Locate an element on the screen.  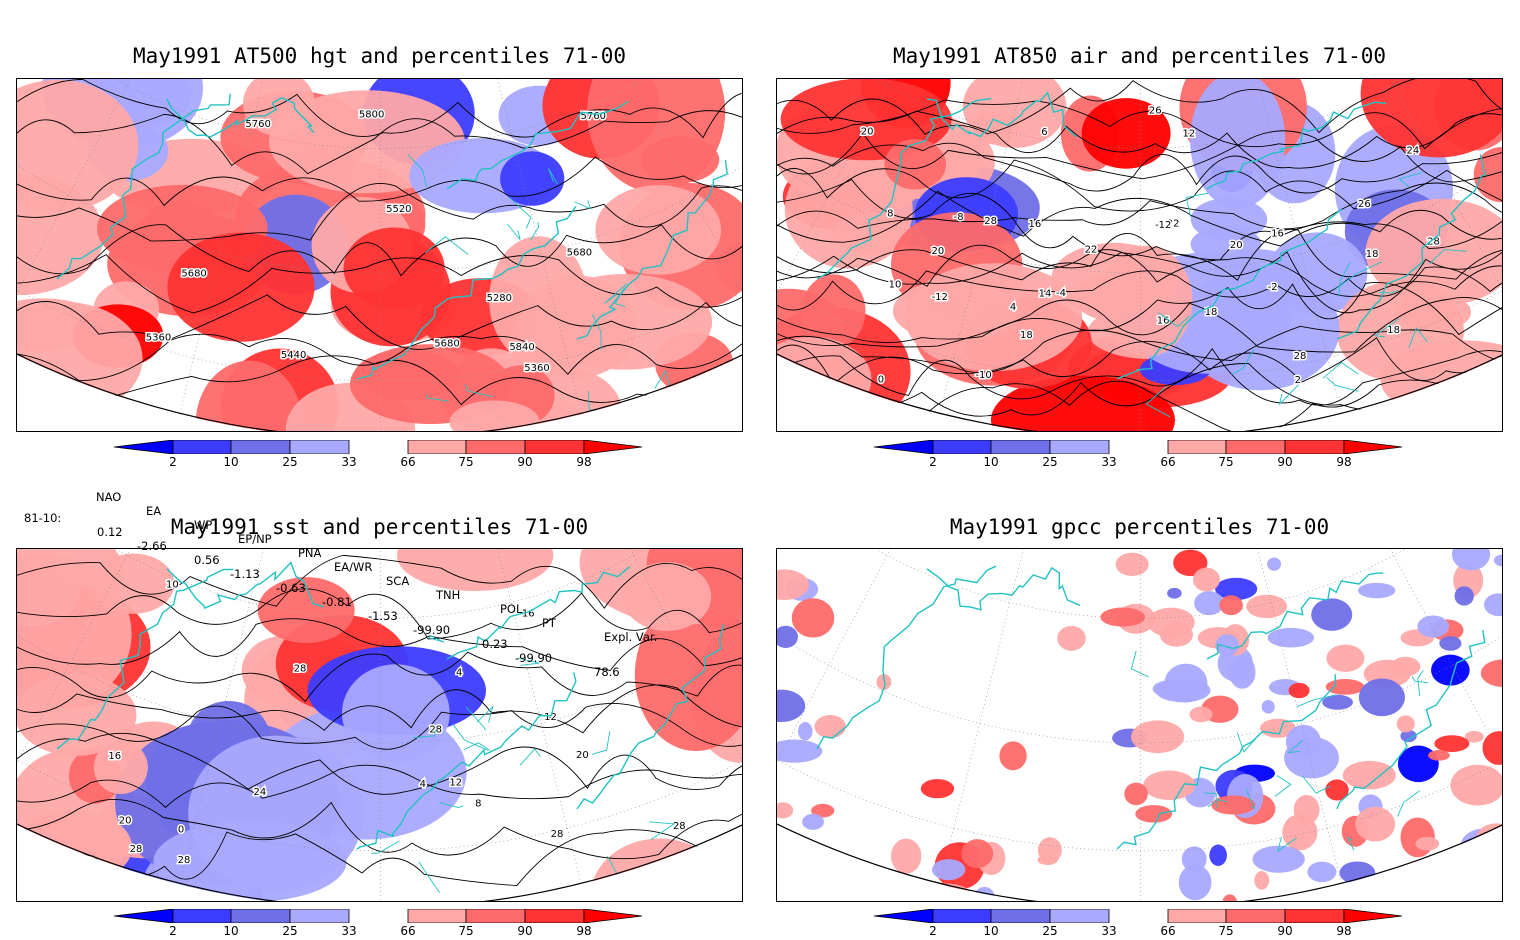
contour-label: 20 is located at coordinates (867, 132).